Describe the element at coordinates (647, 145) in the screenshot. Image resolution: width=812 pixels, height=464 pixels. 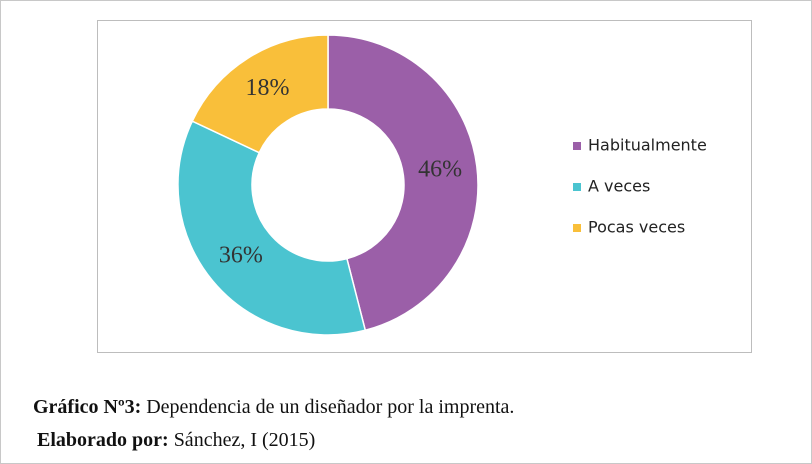
I see `legend-label: Habitualmente` at that location.